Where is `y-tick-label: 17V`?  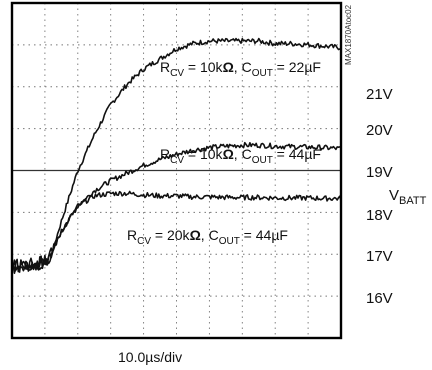 y-tick-label: 17V is located at coordinates (379, 256).